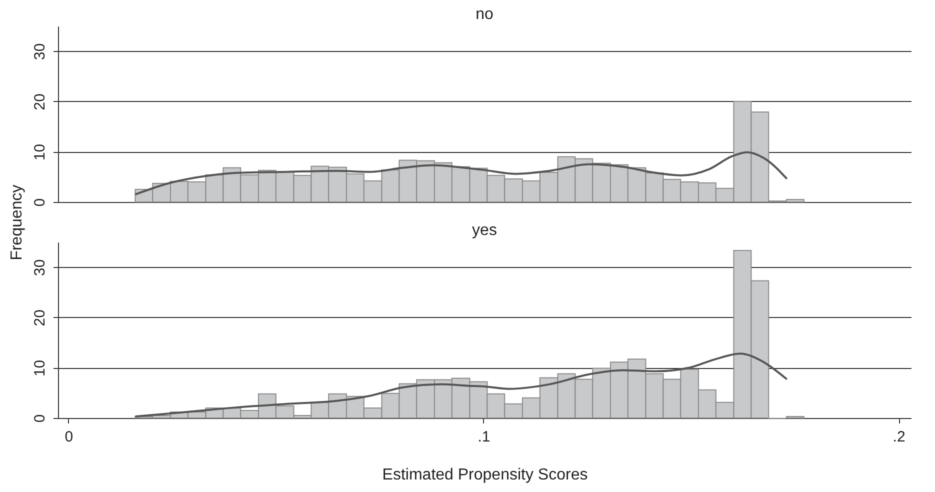  I want to click on x-tick-label: .1, so click(484, 437).